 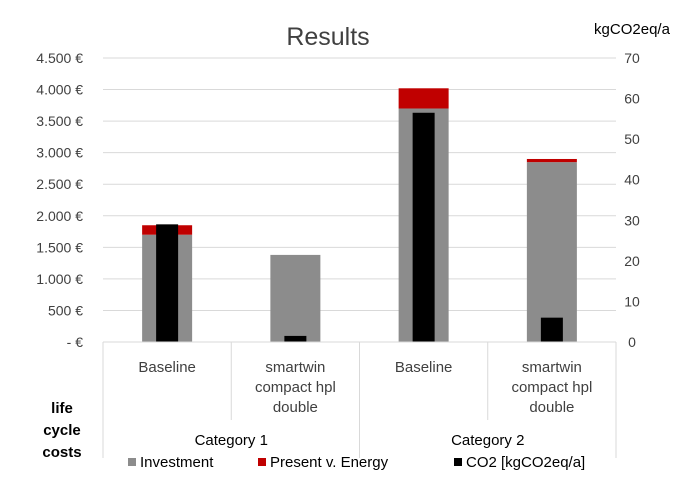 What do you see at coordinates (59, 184) in the screenshot?
I see `left-axis-tick-label: 2.500 €` at bounding box center [59, 184].